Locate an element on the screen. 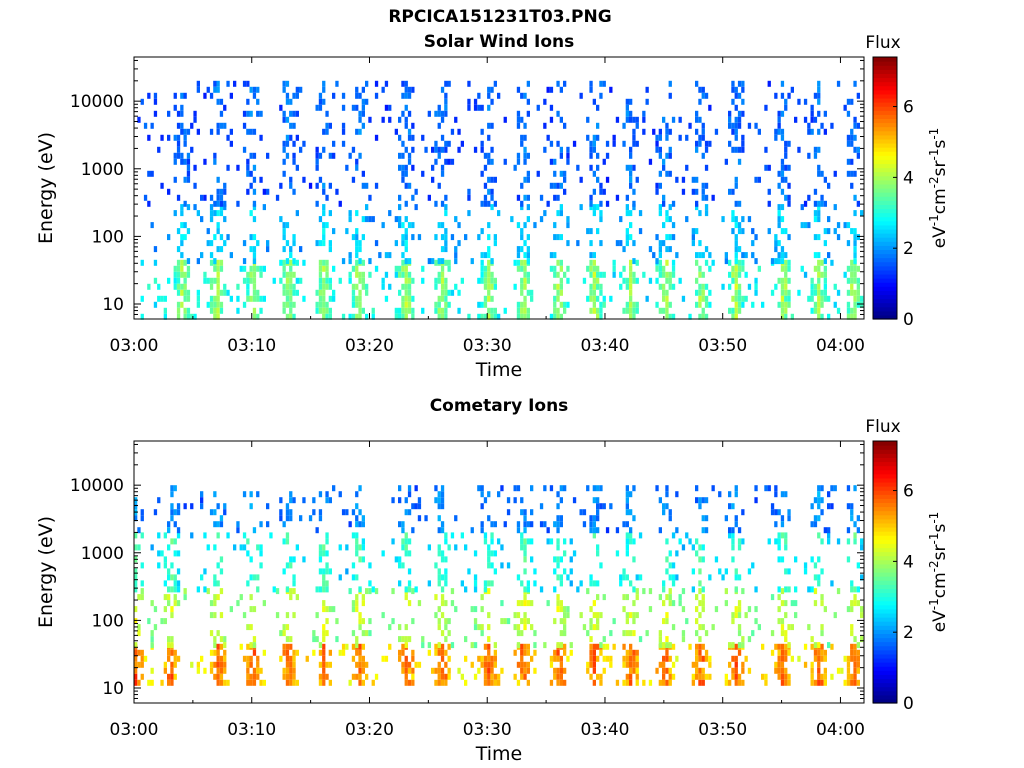  x-tick-label: 03:30 is located at coordinates (487, 730).